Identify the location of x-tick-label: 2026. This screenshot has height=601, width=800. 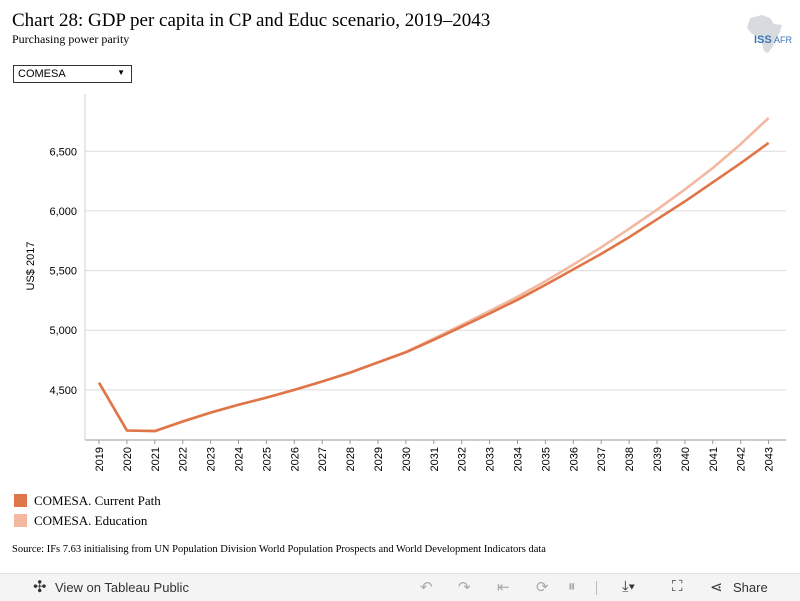
(295, 459).